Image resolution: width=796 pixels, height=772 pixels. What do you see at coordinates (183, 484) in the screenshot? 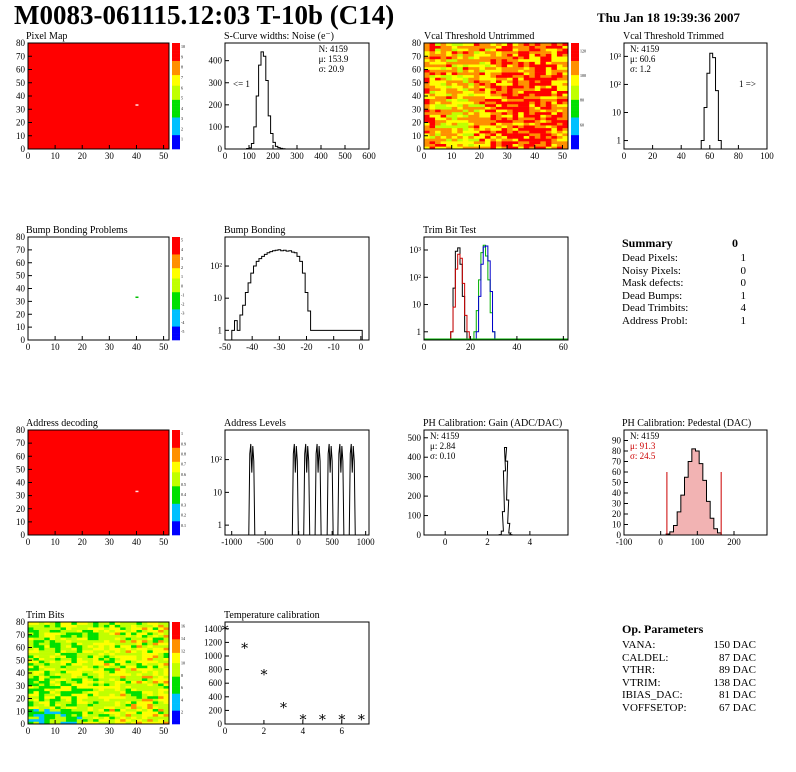
I see `palette-tick-label: 0.5` at bounding box center [183, 484].